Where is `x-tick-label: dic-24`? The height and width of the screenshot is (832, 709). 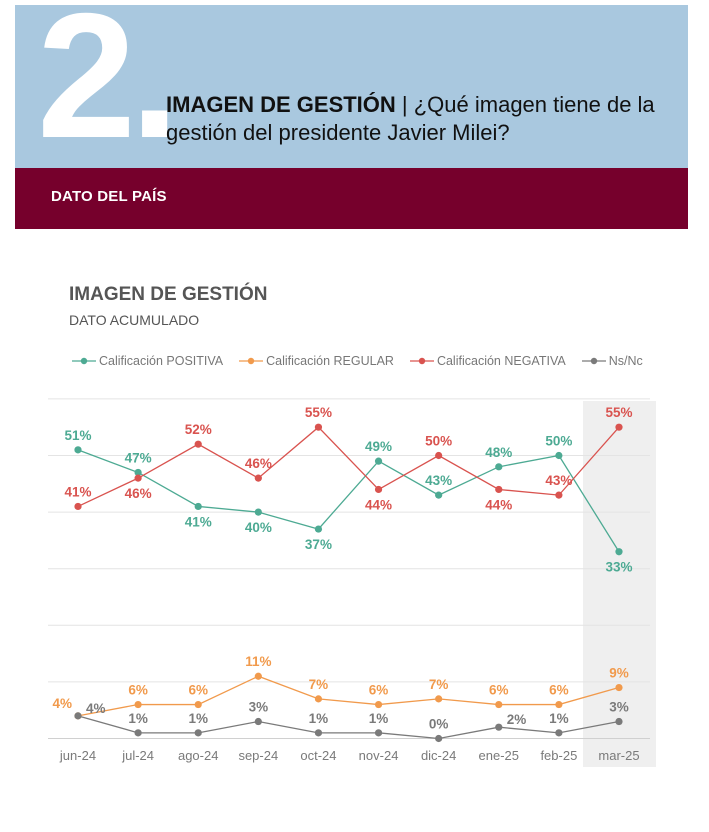 x-tick-label: dic-24 is located at coordinates (438, 755).